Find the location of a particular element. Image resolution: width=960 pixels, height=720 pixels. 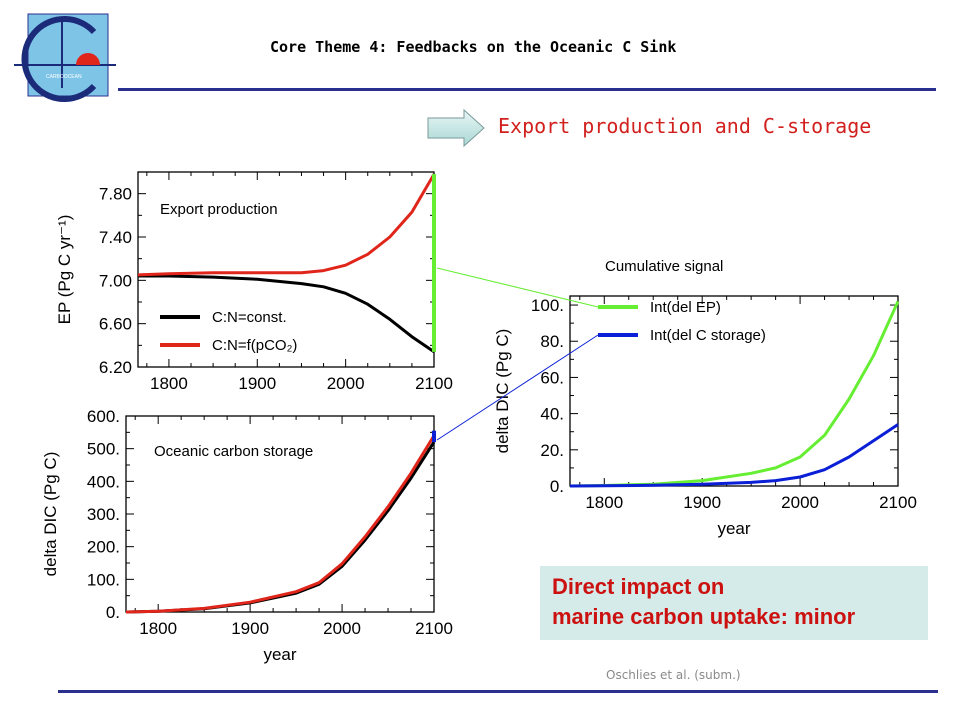

y-tick-label: 7.40 is located at coordinates (115, 237).